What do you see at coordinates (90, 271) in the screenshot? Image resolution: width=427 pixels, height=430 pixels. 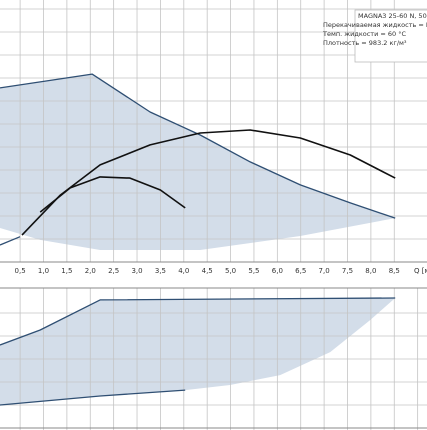 I see `x-tick-label: 2,0` at bounding box center [90, 271].